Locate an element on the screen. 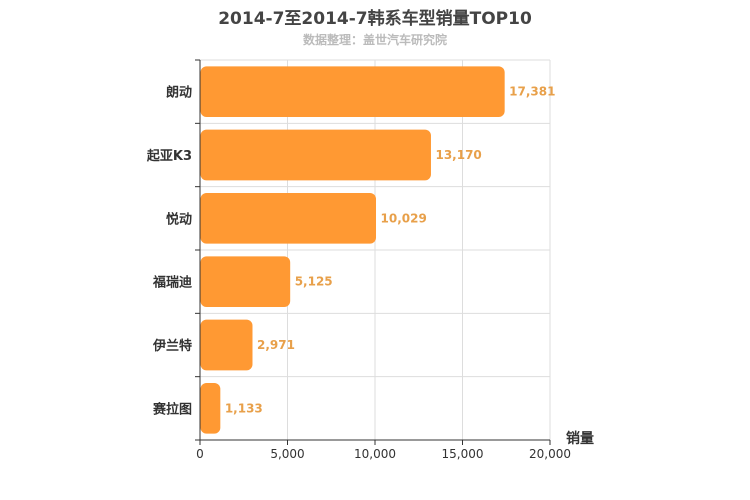 The image size is (750, 500). data-label: 5,125 is located at coordinates (314, 282).